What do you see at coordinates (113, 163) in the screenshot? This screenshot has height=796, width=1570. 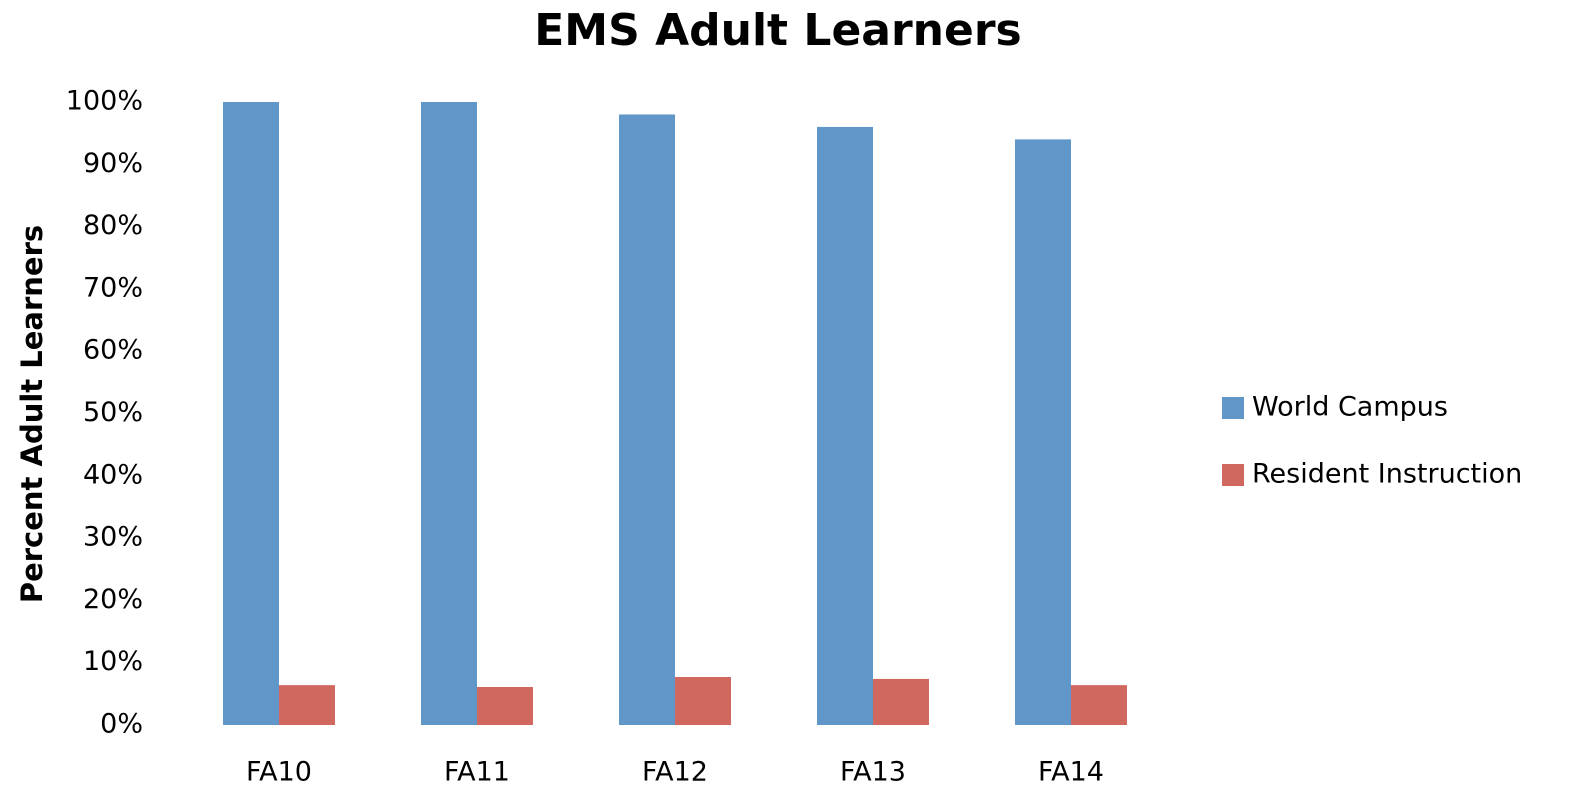 I see `y-tick-label: 90%` at bounding box center [113, 163].